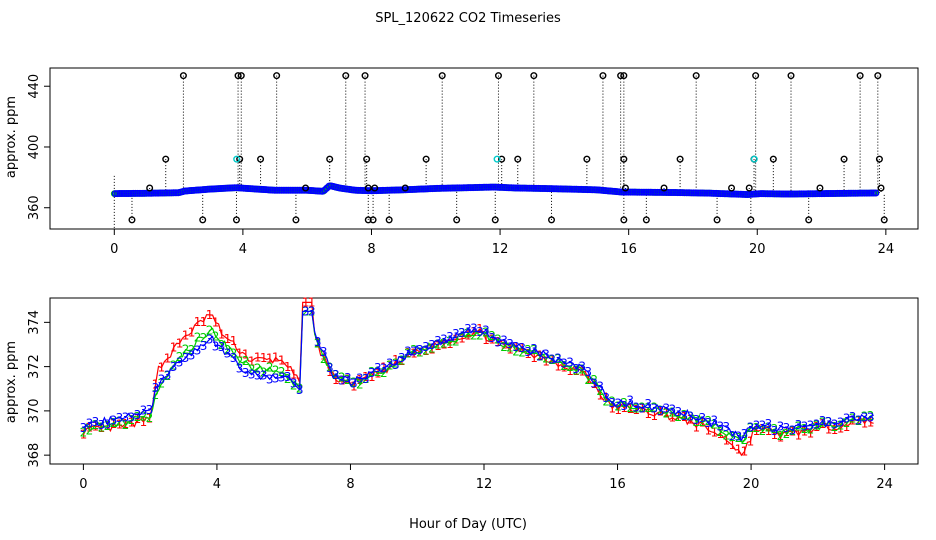 The width and height of the screenshot is (936, 540). What do you see at coordinates (751, 484) in the screenshot?
I see `bottom-x-tick-label: 20` at bounding box center [751, 484].